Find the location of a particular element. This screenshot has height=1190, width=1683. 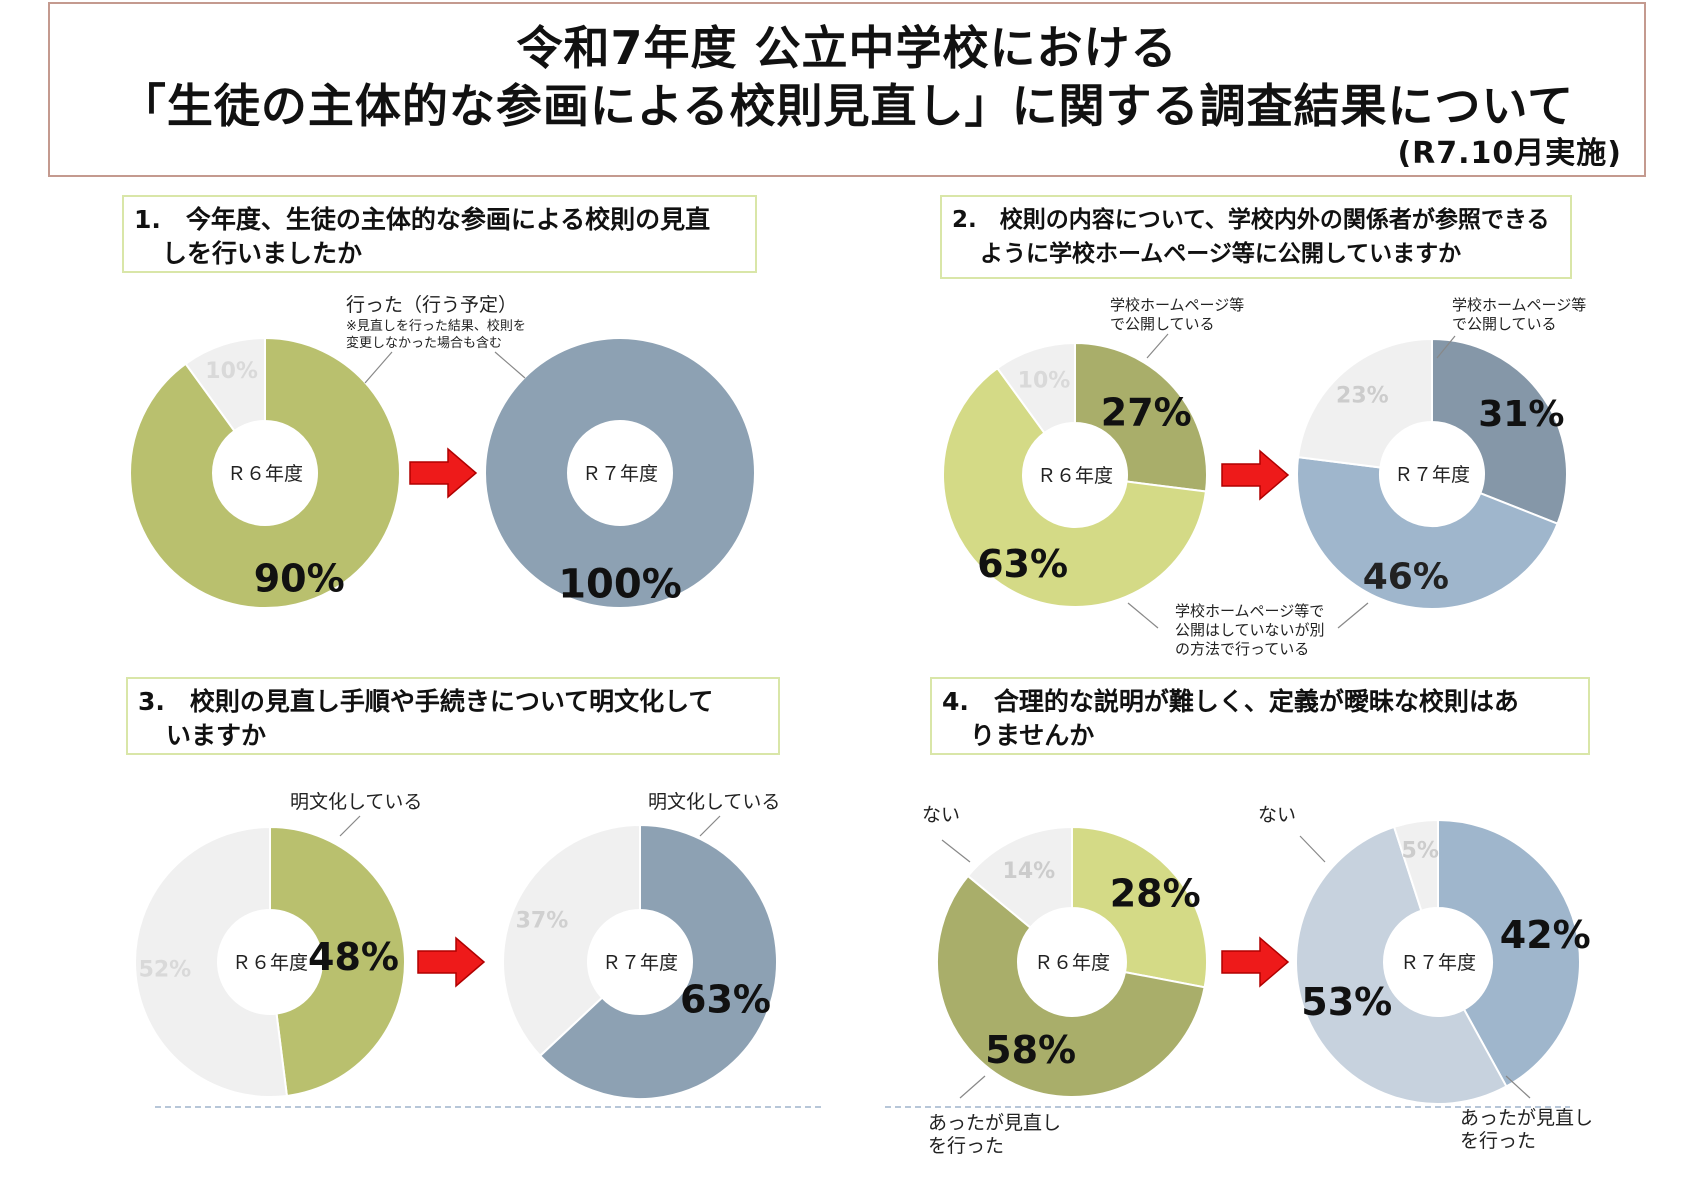

q2-leader-line-b is located at coordinates (1446, 347).